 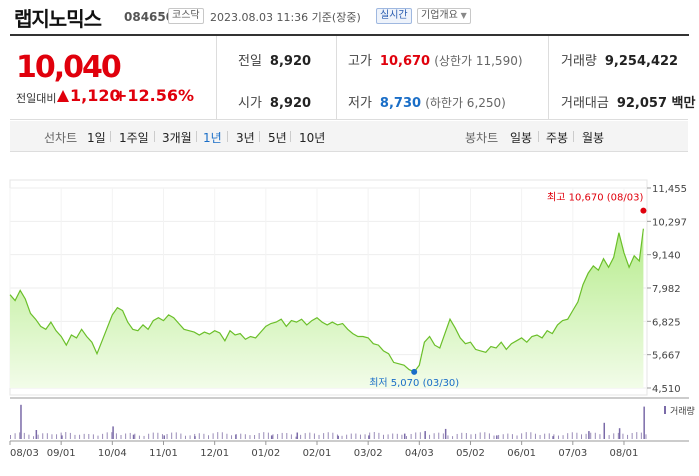 What do you see at coordinates (394, 16) in the screenshot?
I see `realtime-button: 실시간` at bounding box center [394, 16].